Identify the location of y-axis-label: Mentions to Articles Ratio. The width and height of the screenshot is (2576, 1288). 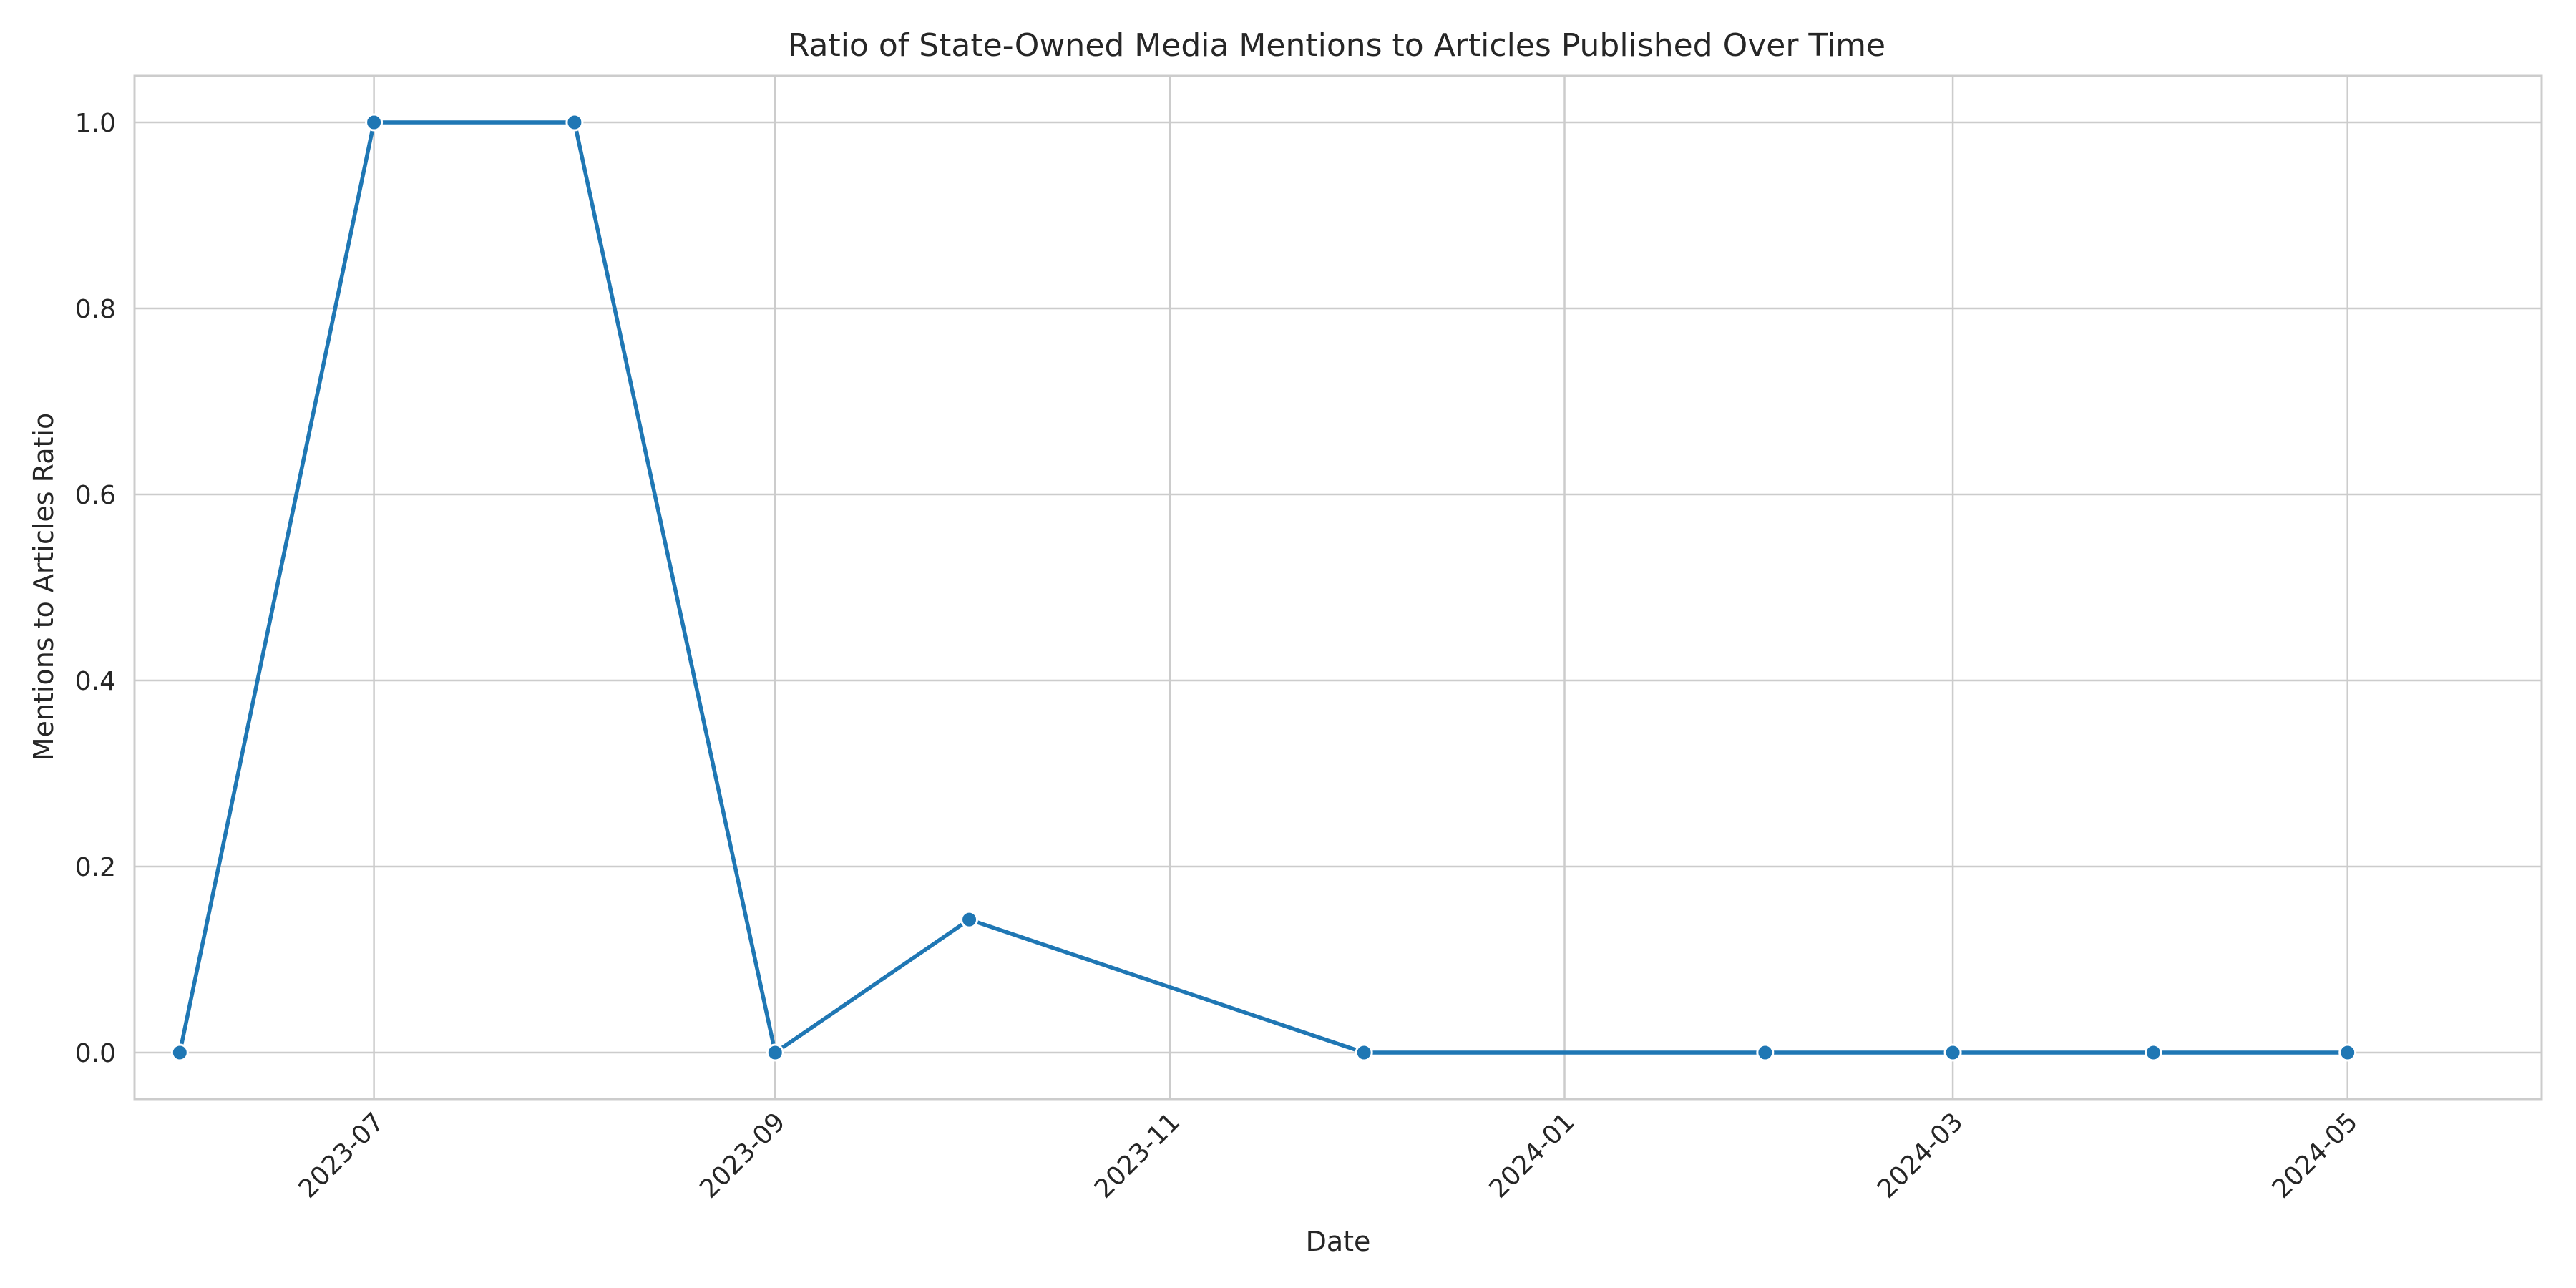
(43, 587).